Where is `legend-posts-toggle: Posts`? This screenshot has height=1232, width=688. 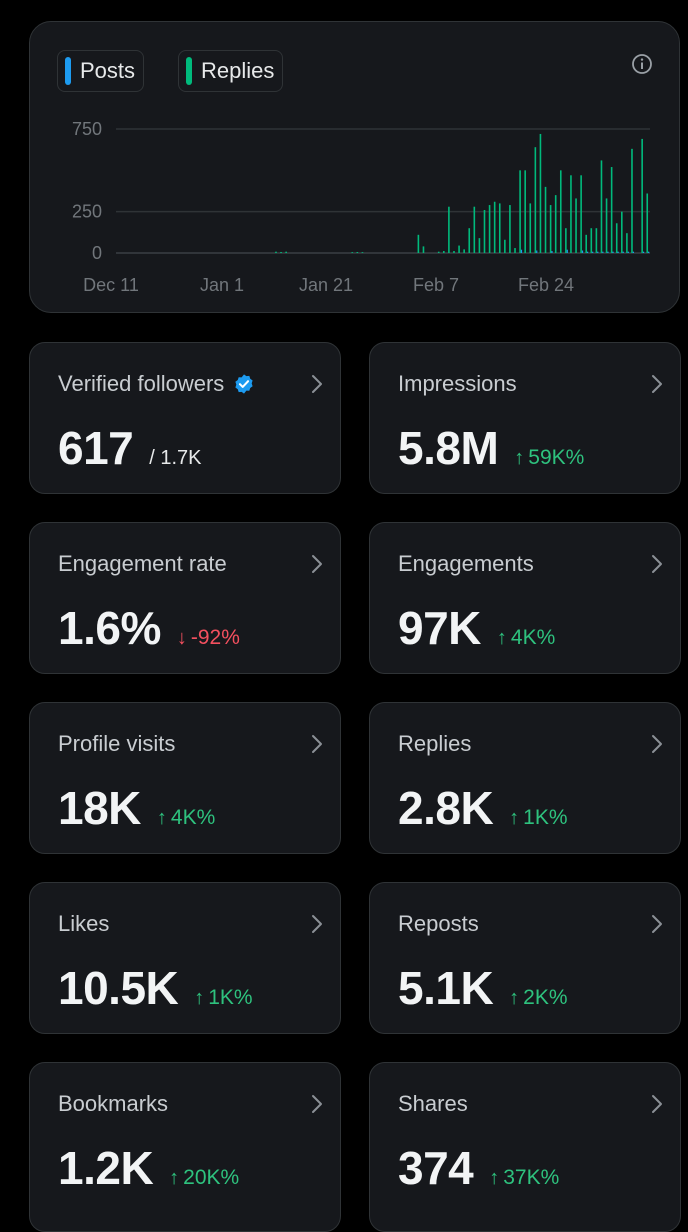 legend-posts-toggle: Posts is located at coordinates (101, 71).